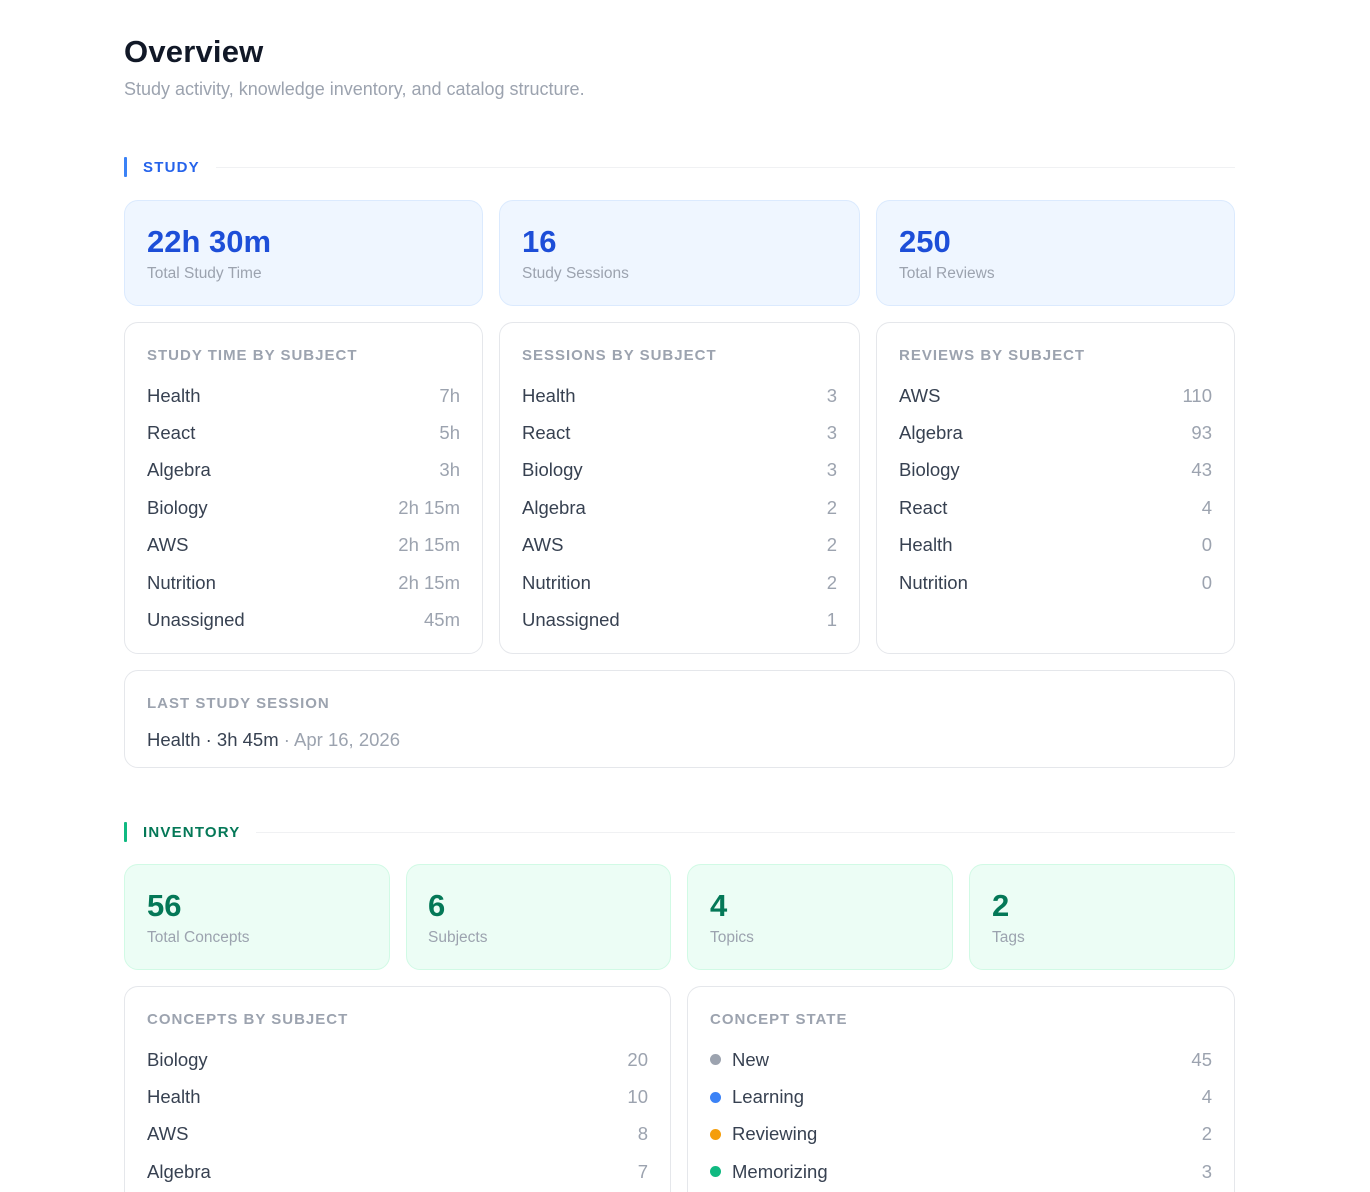 The width and height of the screenshot is (1370, 1192). What do you see at coordinates (679, 545) in the screenshot?
I see `list-item: AWS 2` at bounding box center [679, 545].